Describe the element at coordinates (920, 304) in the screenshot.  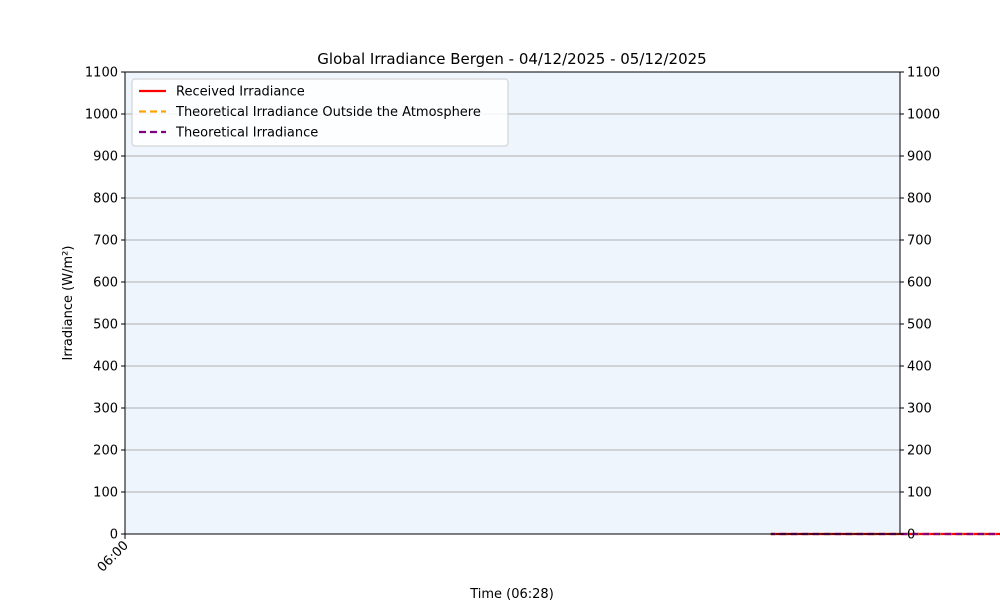
I see `y-axis-right: 0 100 200 300 400 500 600 700 800 900 1000 1100` at that location.